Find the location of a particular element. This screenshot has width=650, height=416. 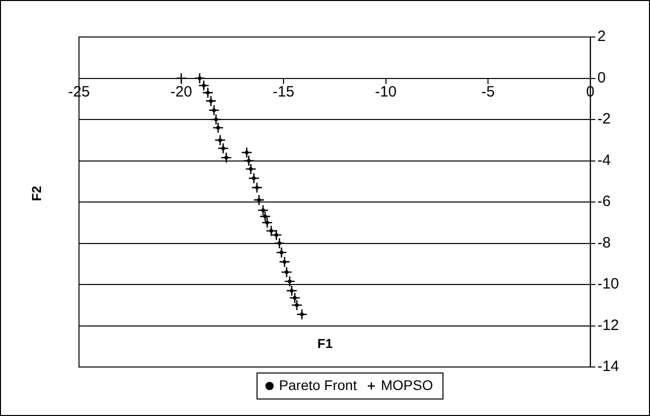

x-tick-label: -20 is located at coordinates (181, 91).